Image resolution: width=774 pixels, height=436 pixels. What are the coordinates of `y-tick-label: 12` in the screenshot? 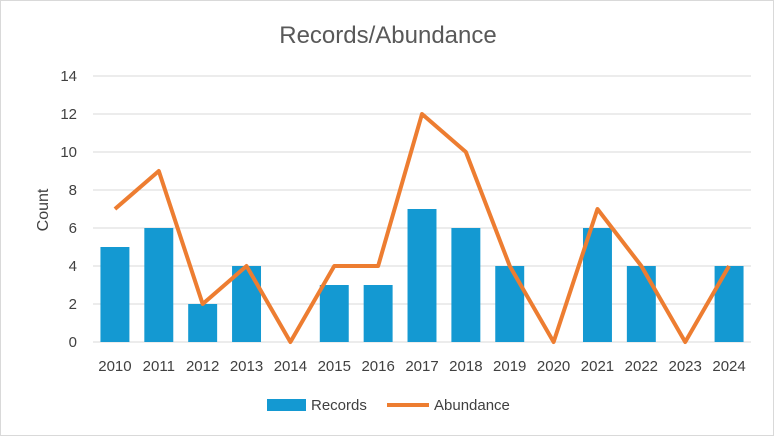 It's located at (68, 114).